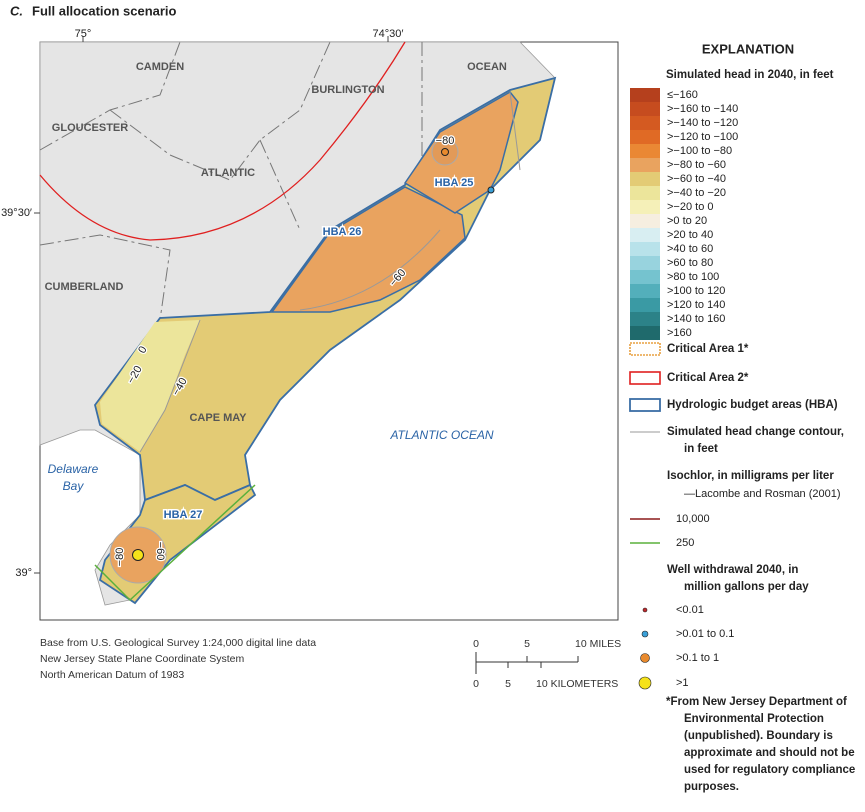 Image resolution: width=865 pixels, height=812 pixels. I want to click on ramp-label: >120 to 140, so click(696, 305).